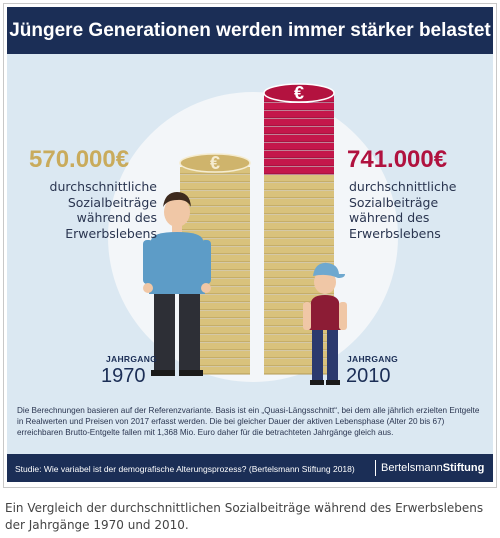  Describe the element at coordinates (373, 359) in the screenshot. I see `jahrgang-label-2010: JAHRGANG` at that location.